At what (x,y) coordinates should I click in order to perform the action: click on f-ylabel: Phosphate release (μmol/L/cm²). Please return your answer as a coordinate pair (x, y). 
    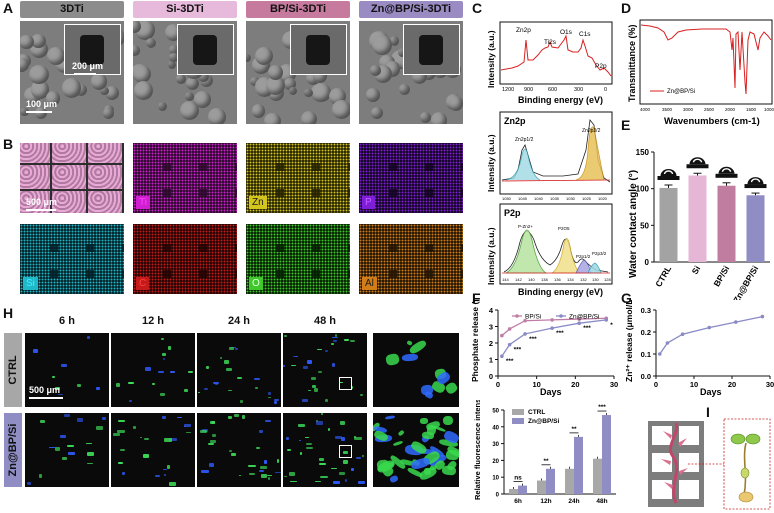
    Looking at the image, I should click on (475, 341).